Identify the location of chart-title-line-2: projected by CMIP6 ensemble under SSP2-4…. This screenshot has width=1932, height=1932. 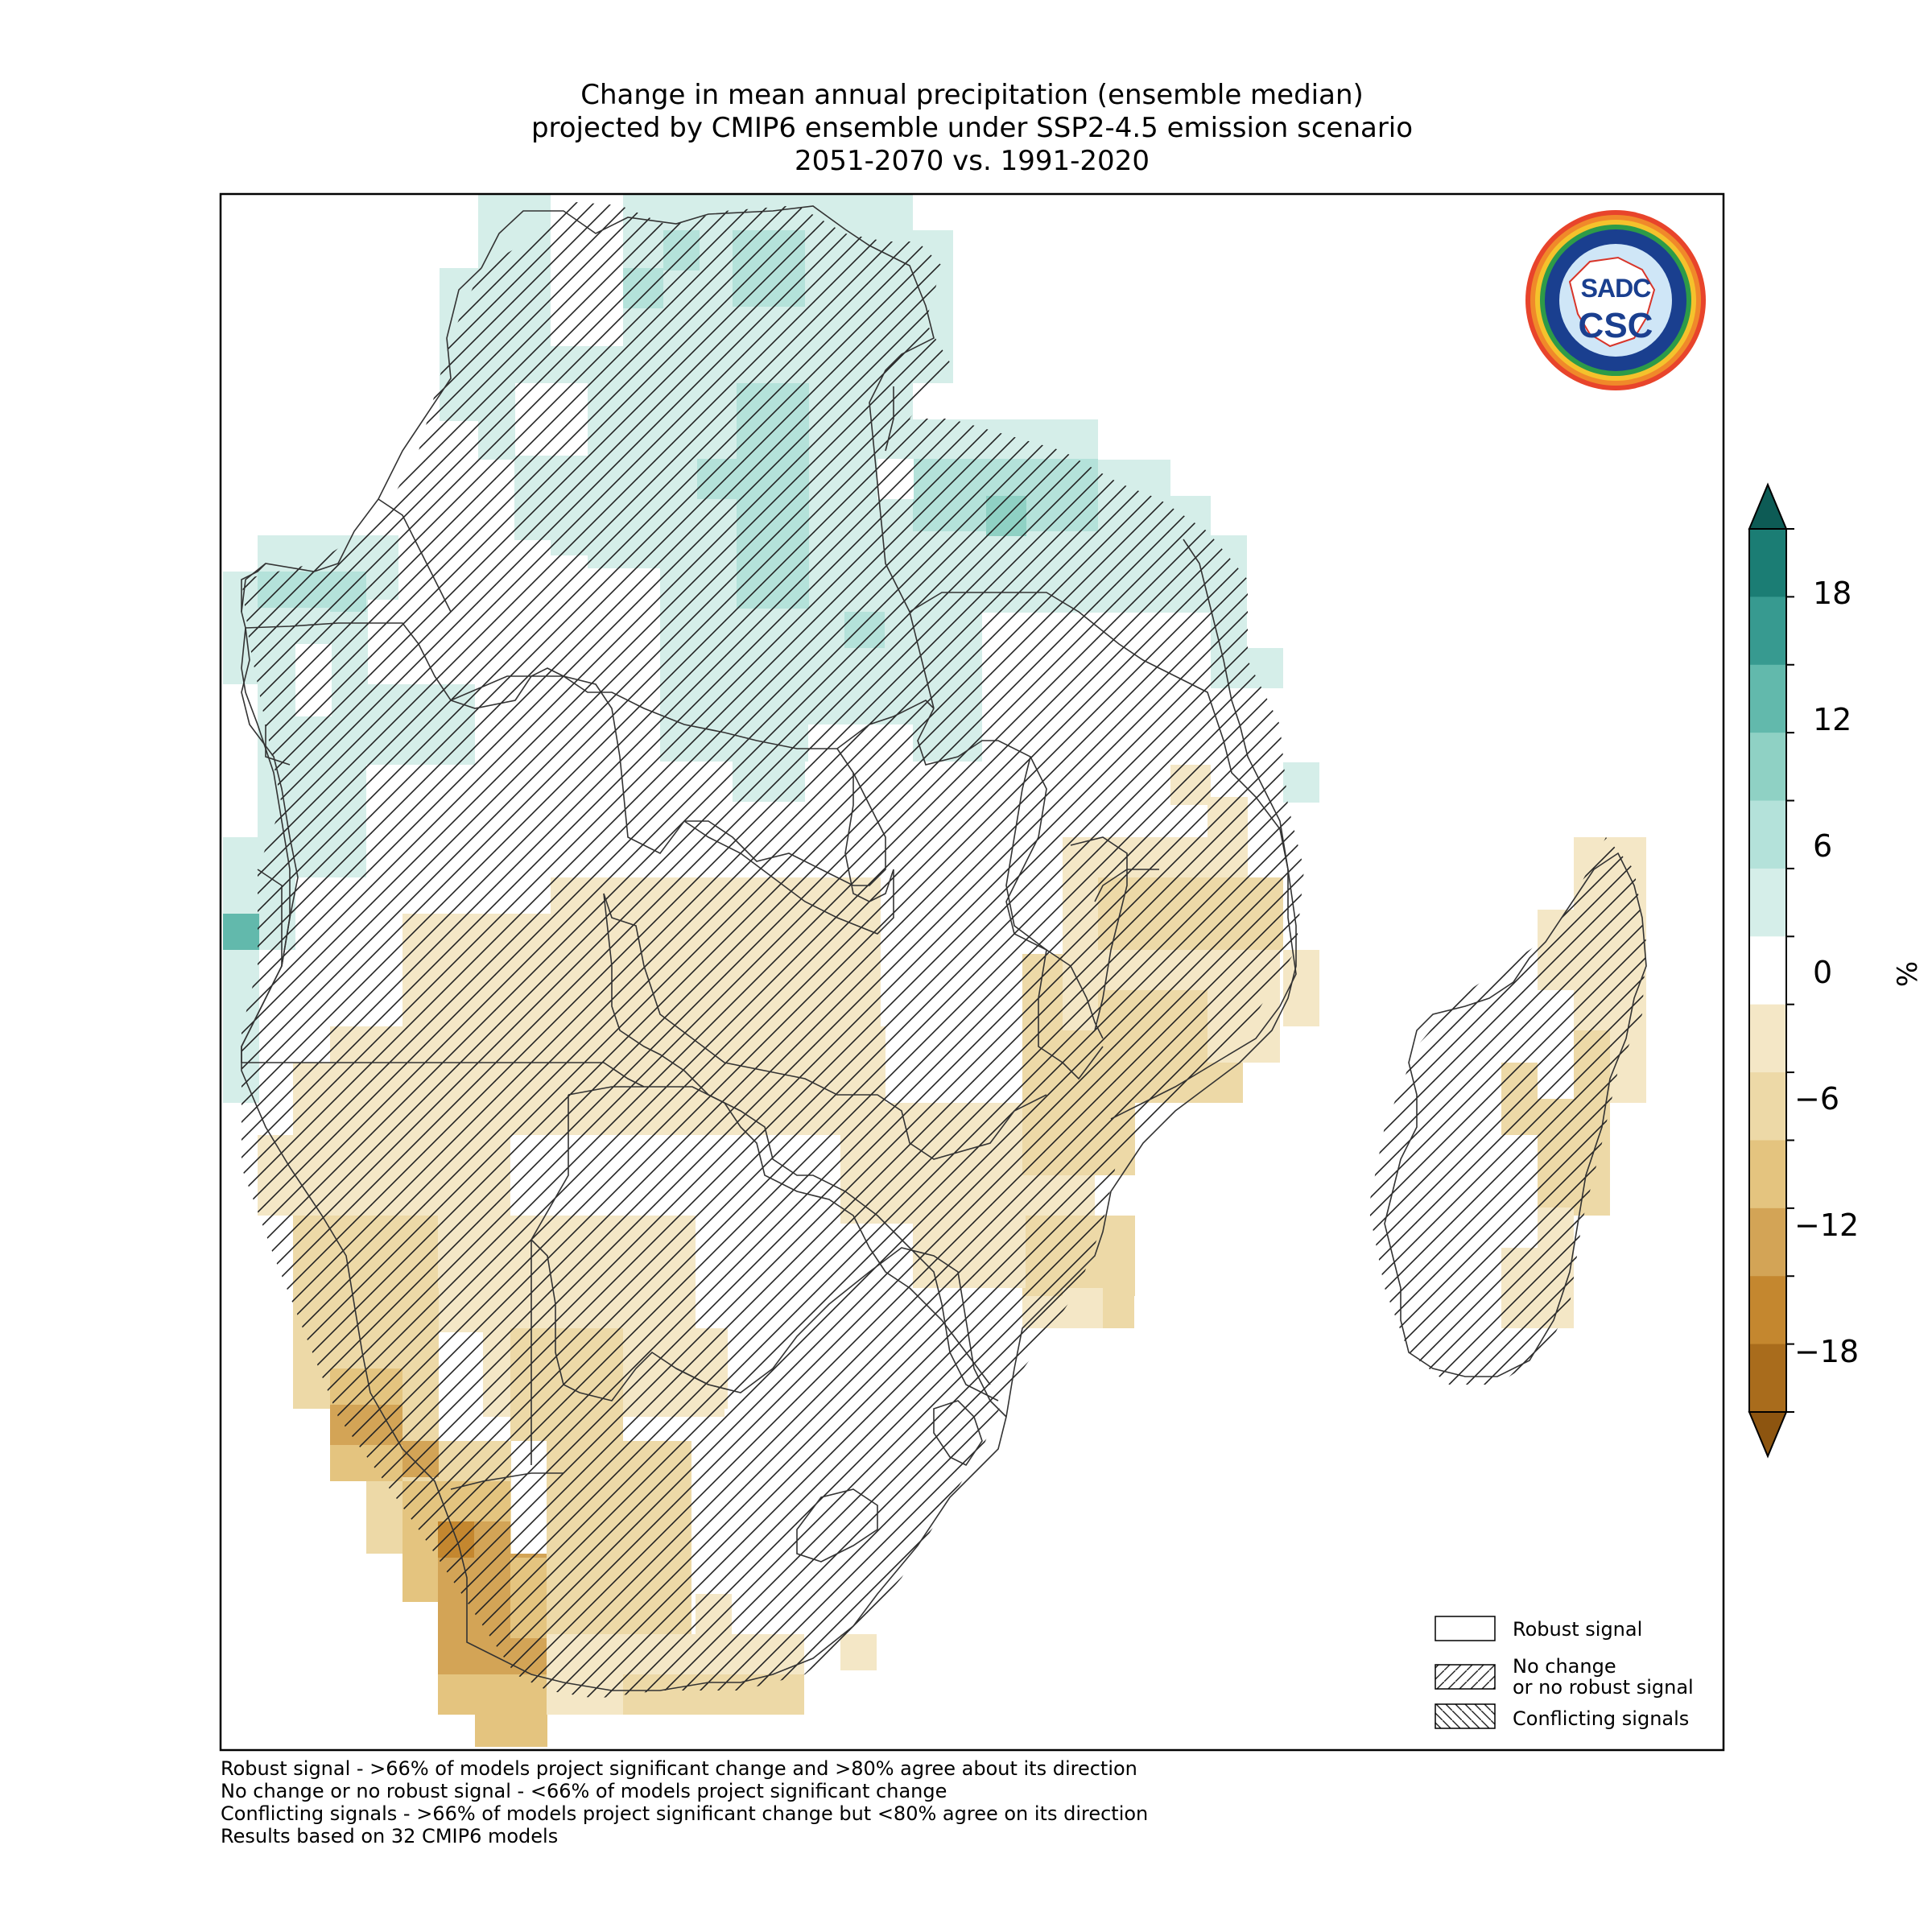
(972, 128).